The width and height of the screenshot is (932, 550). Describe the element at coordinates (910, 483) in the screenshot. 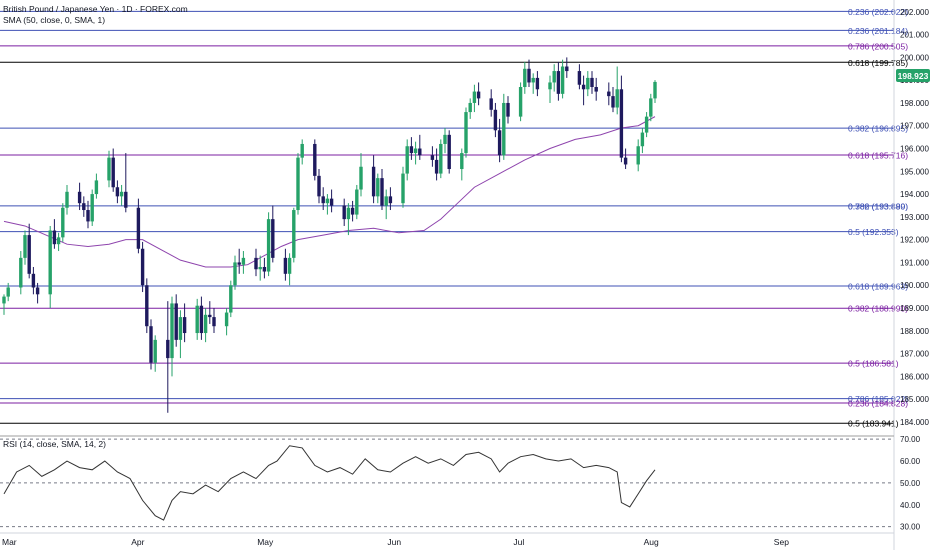

I see `rsi-axis: 30.00 40.00 50.00 60.00 70.00` at that location.